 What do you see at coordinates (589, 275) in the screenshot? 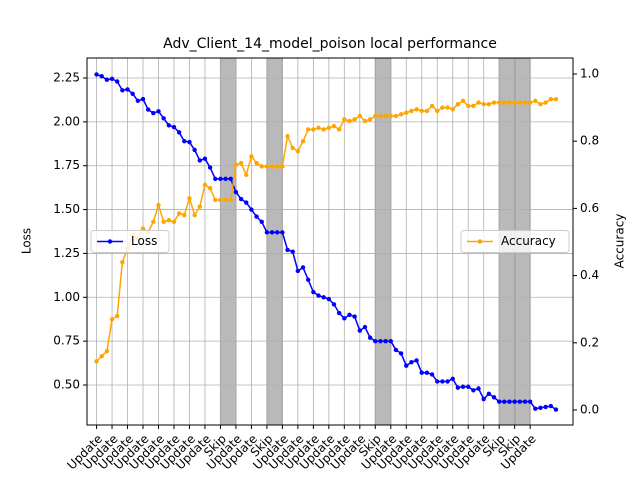
I see `y2-tick-label: 0.4` at bounding box center [589, 275].